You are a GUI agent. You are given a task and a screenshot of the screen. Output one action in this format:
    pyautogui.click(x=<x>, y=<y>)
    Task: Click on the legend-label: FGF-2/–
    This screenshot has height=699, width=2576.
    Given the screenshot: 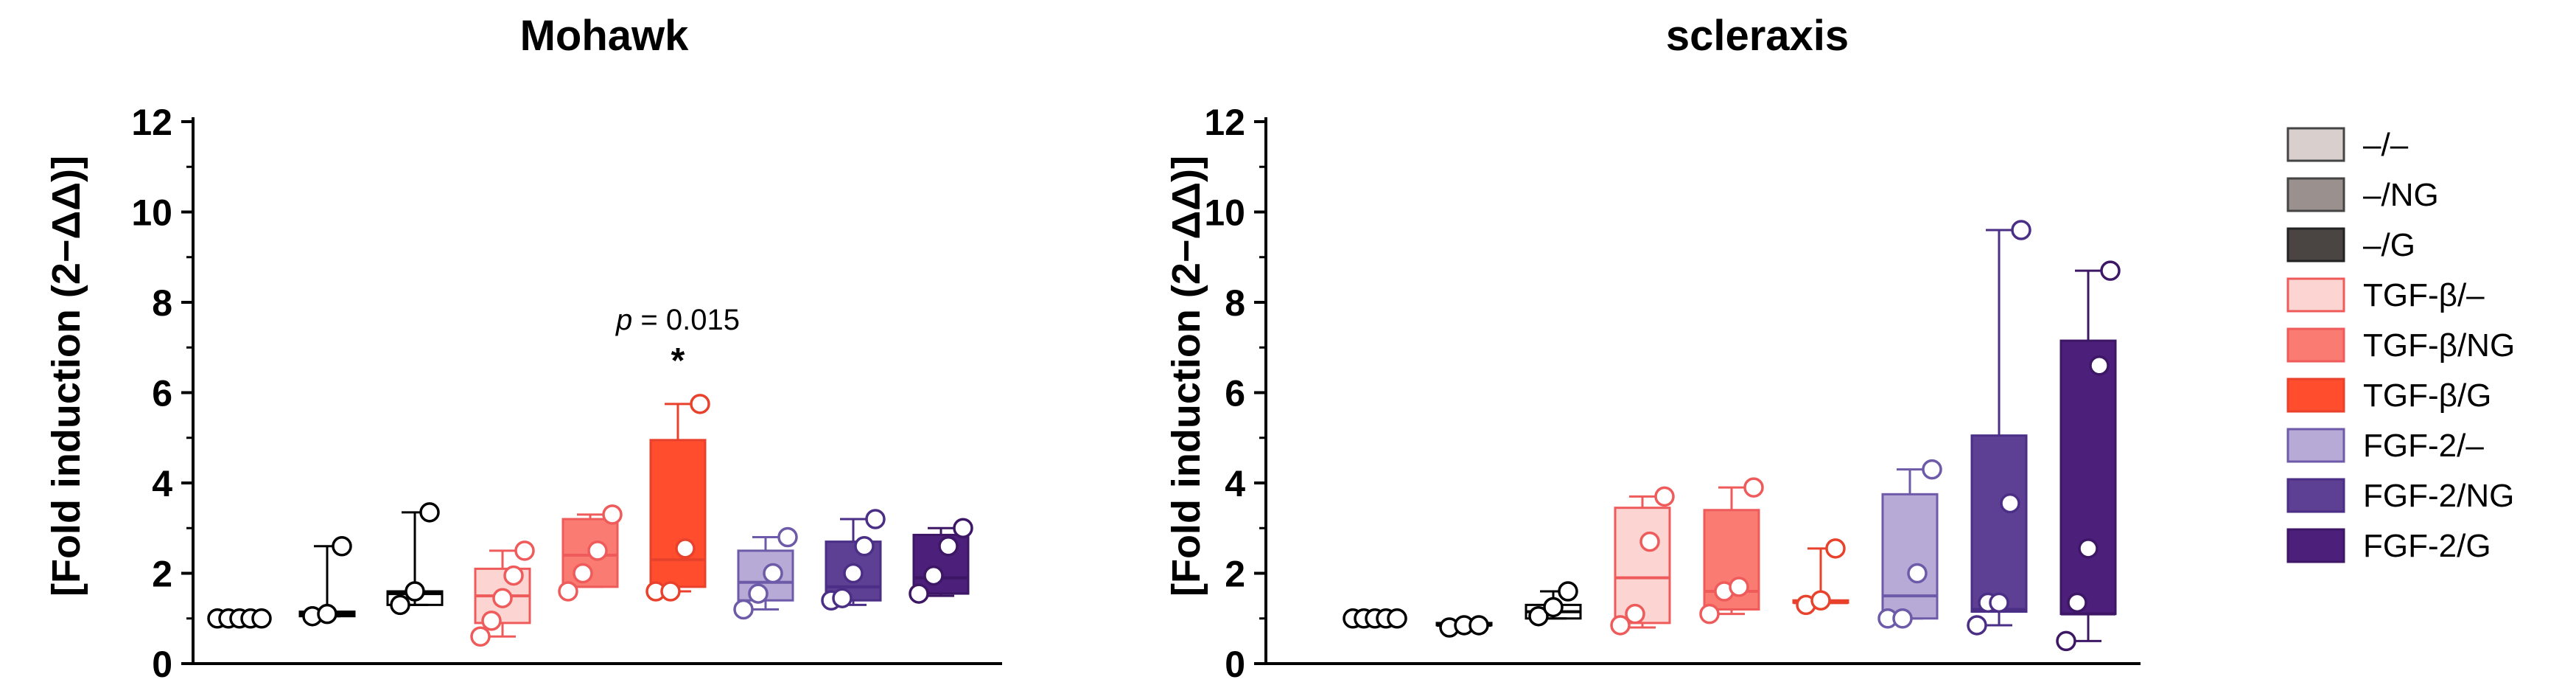 What is the action you would take?
    pyautogui.click(x=2423, y=446)
    